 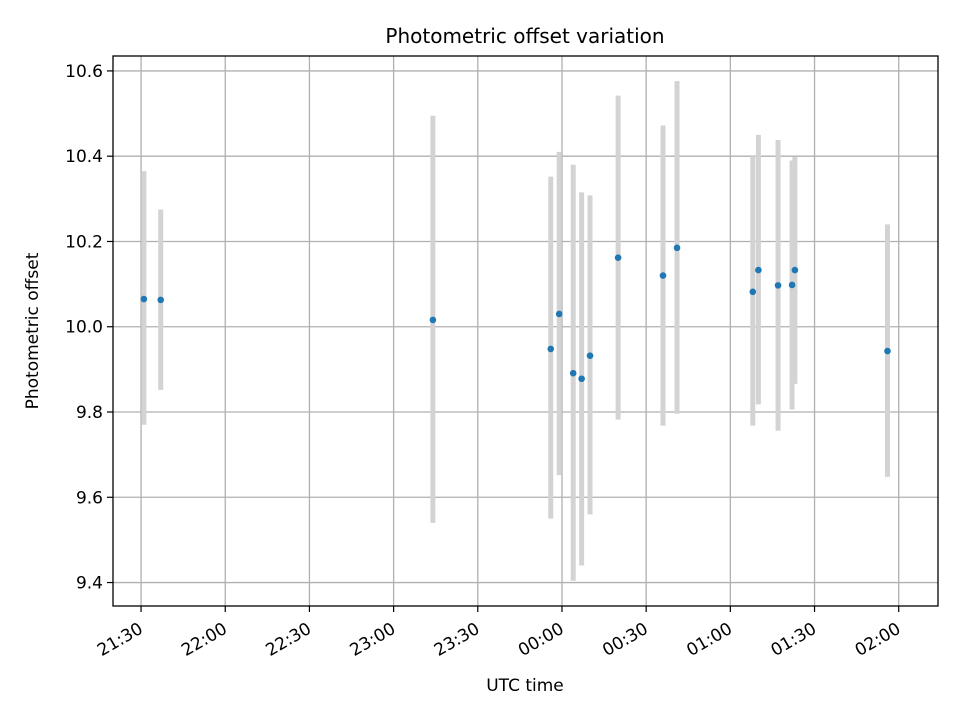 What do you see at coordinates (84, 242) in the screenshot?
I see `y-tick-label: 10.2` at bounding box center [84, 242].